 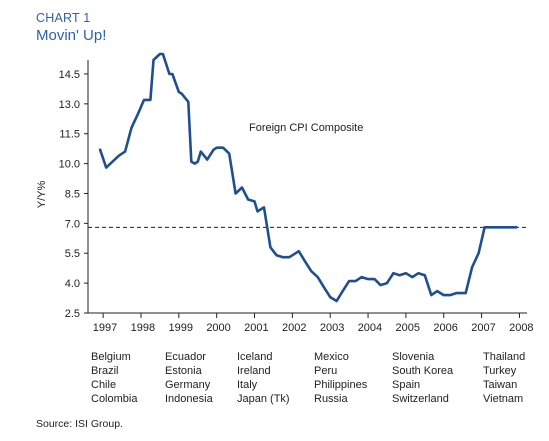 I want to click on country-group: Ecuador Estonia Germany Indonesia, so click(x=189, y=378).